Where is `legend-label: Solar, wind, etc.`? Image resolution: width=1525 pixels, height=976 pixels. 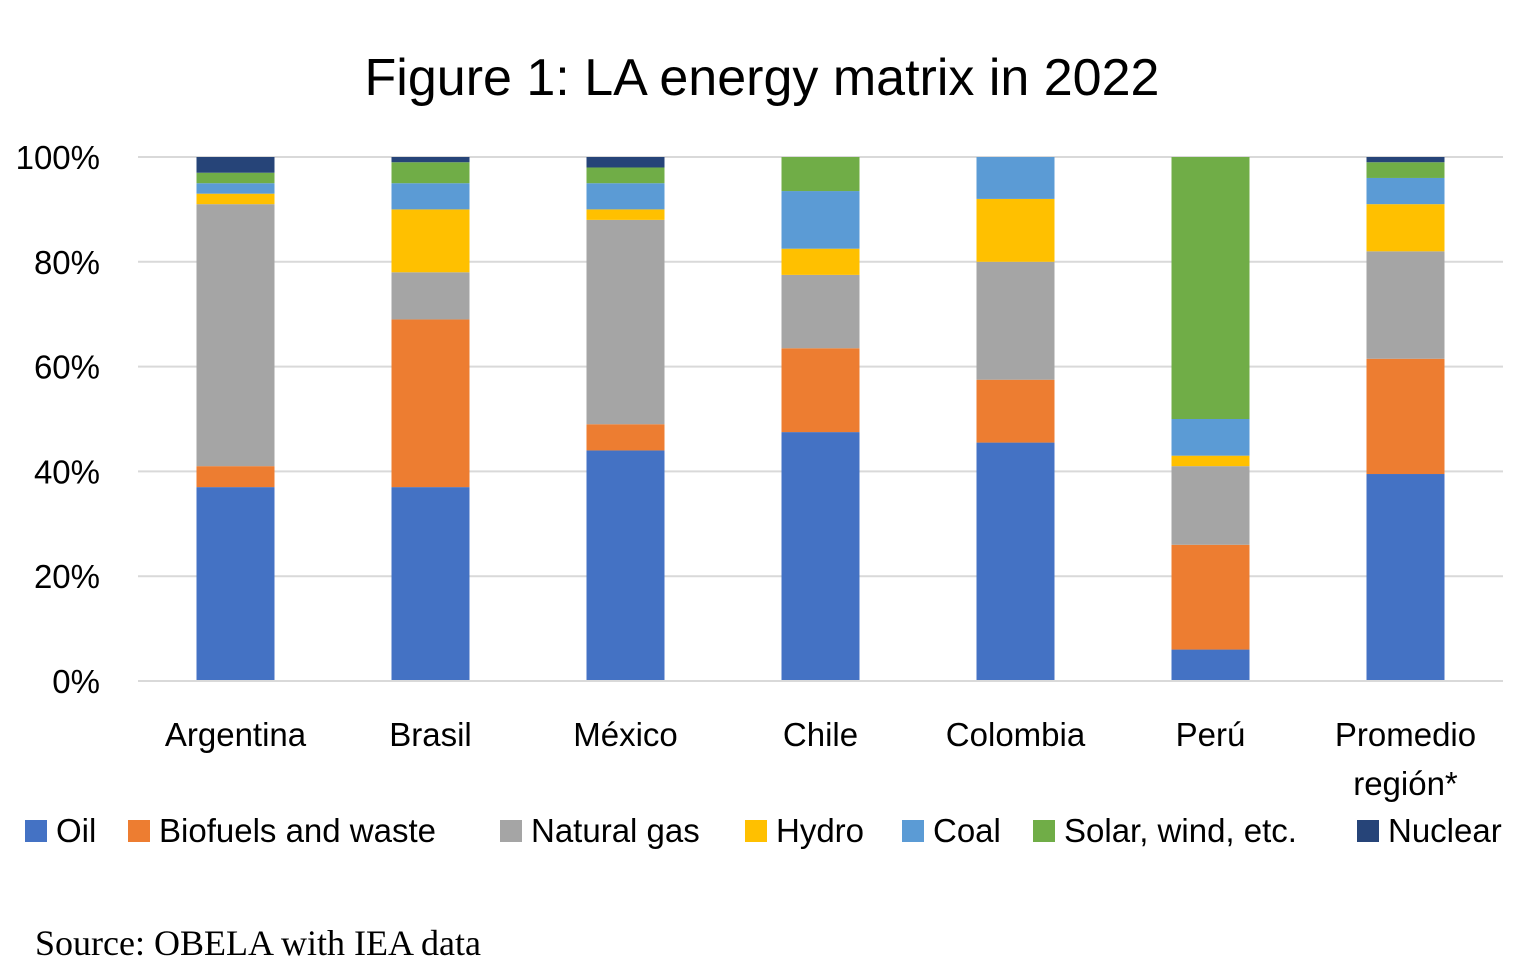 legend-label: Solar, wind, etc. is located at coordinates (1180, 830).